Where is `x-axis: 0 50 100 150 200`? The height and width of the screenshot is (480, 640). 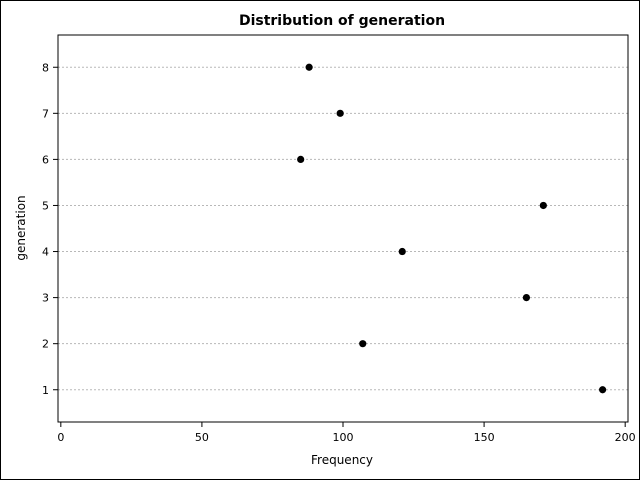
x-axis: 0 50 100 150 200 is located at coordinates (346, 433).